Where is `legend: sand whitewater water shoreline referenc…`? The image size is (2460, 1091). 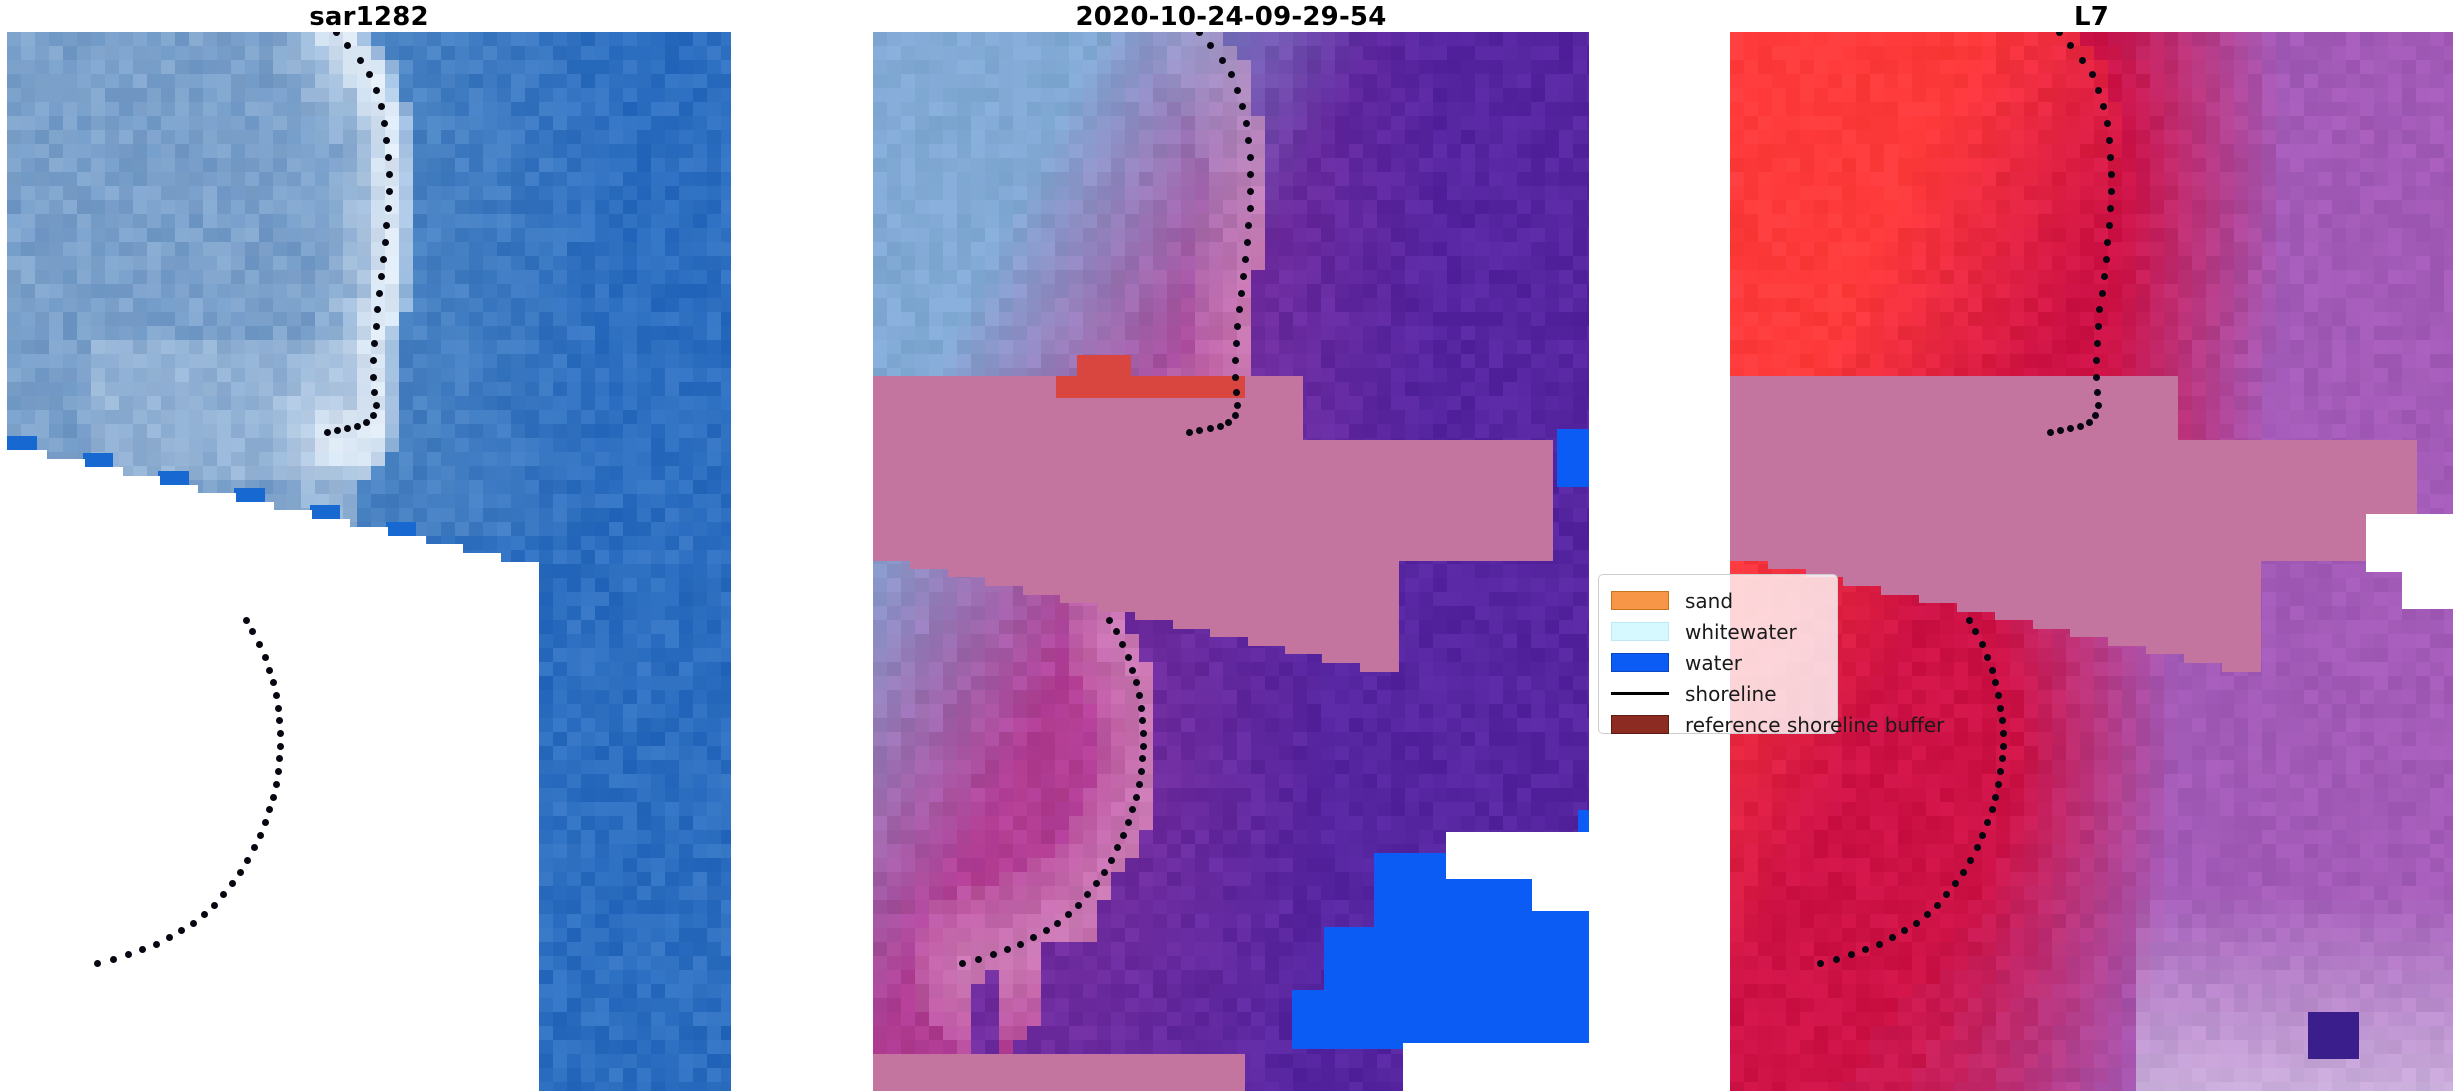
legend: sand whitewater water shoreline referenc… is located at coordinates (1771, 655).